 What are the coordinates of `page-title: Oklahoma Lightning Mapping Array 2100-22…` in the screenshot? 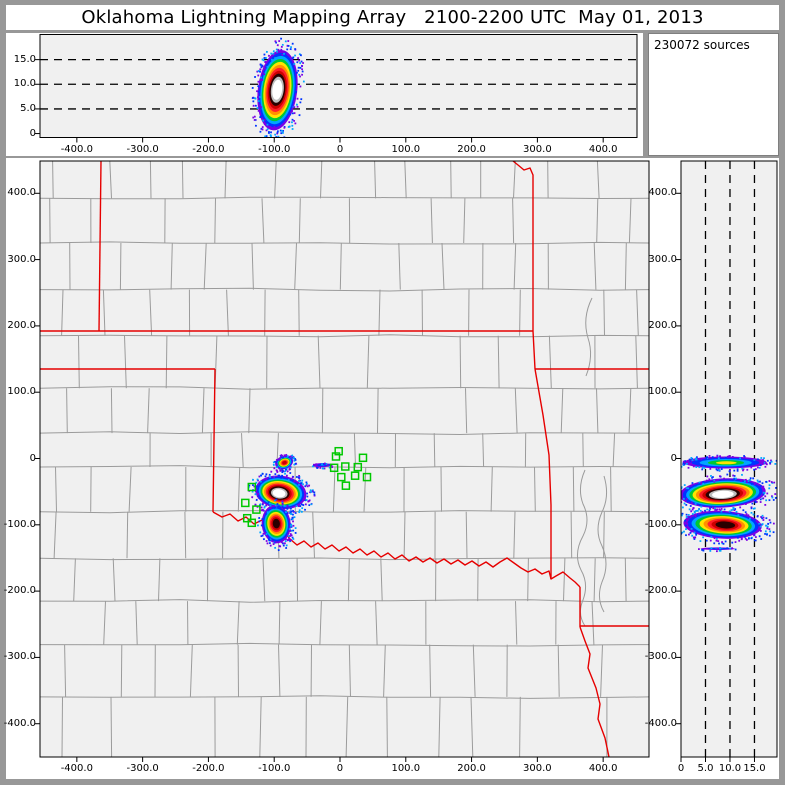 It's located at (392, 17).